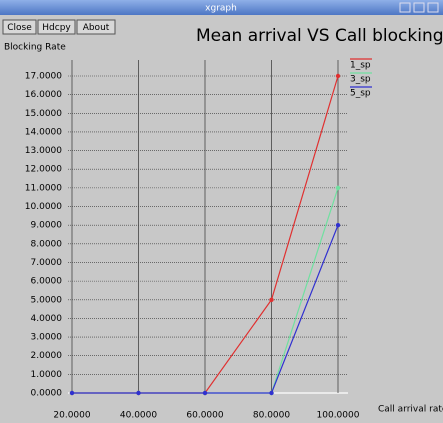  What do you see at coordinates (43, 114) in the screenshot?
I see `y-tick-label: 15.0000` at bounding box center [43, 114].